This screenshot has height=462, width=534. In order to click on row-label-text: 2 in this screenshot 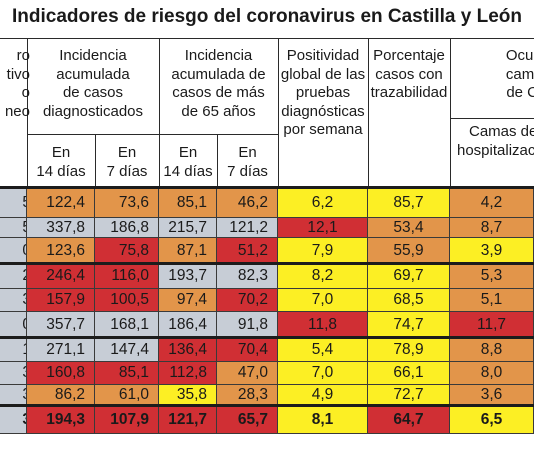, I will do `click(24, 276)`.